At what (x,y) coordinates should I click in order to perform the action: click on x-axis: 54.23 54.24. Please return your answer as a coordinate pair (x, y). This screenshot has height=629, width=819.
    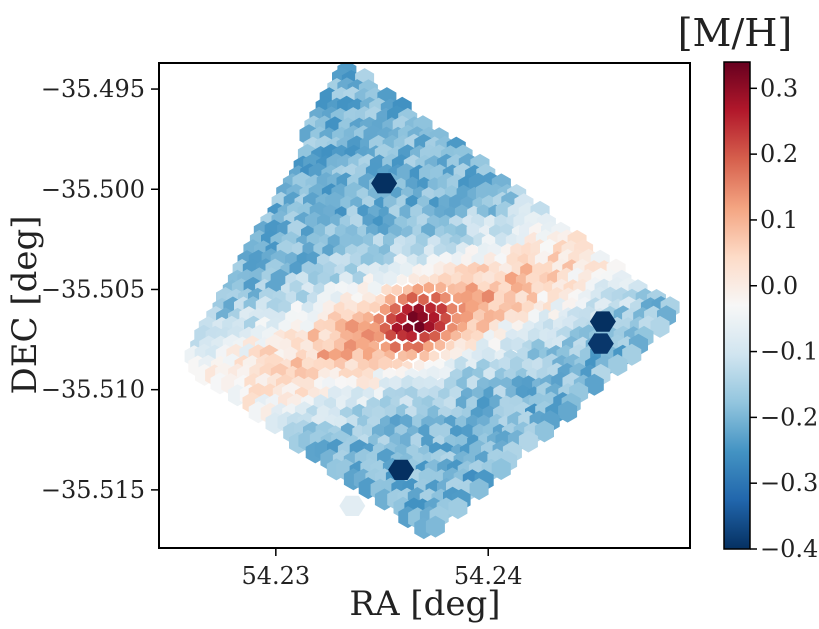
    Looking at the image, I should click on (382, 569).